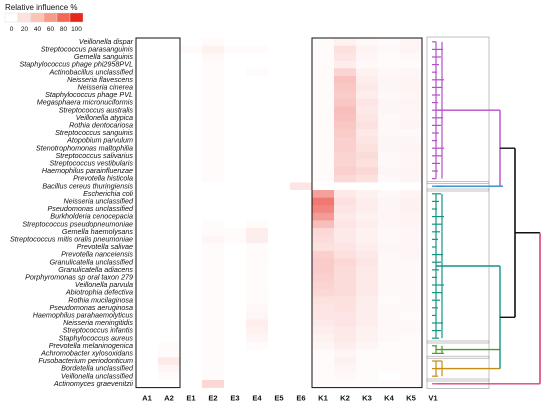 The height and width of the screenshot is (408, 550). What do you see at coordinates (104, 284) in the screenshot?
I see `row-label: Veillonella parvula` at bounding box center [104, 284].